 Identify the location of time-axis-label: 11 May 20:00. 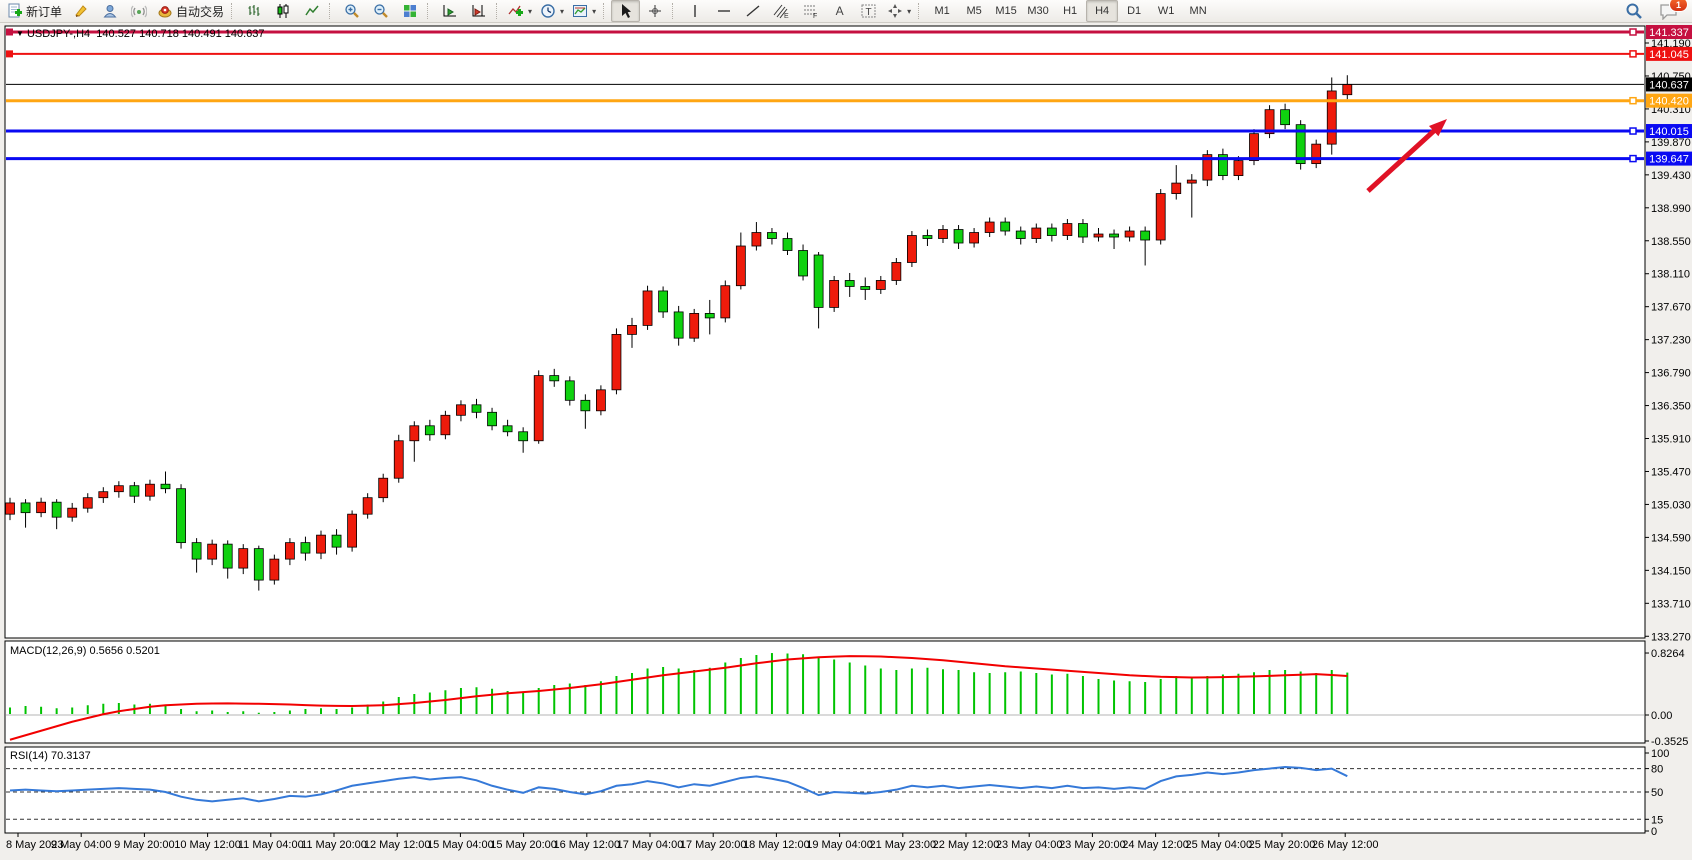
(334, 845).